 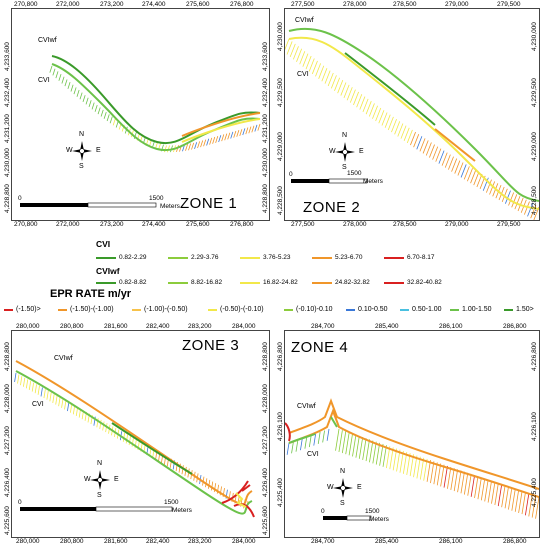 What do you see at coordinates (269, 282) in the screenshot?
I see `legend-cviwf-item: 16.82-24.82` at bounding box center [269, 282].